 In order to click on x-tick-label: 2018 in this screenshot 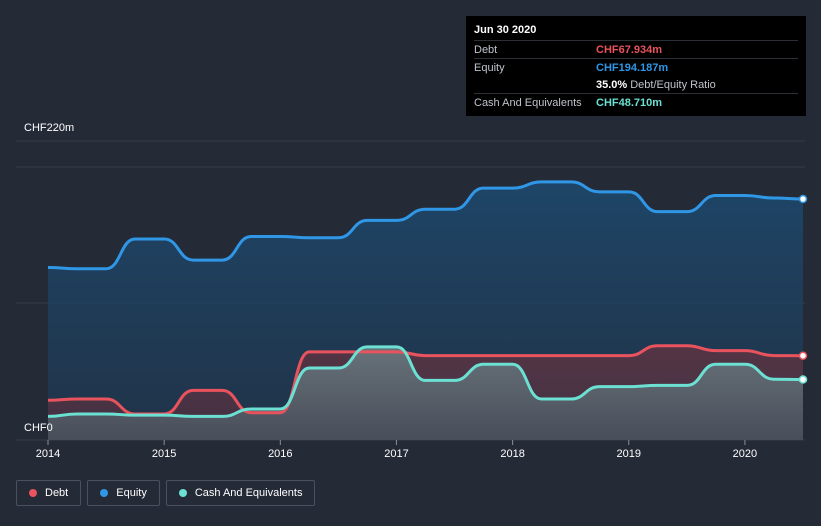, I will do `click(512, 454)`.